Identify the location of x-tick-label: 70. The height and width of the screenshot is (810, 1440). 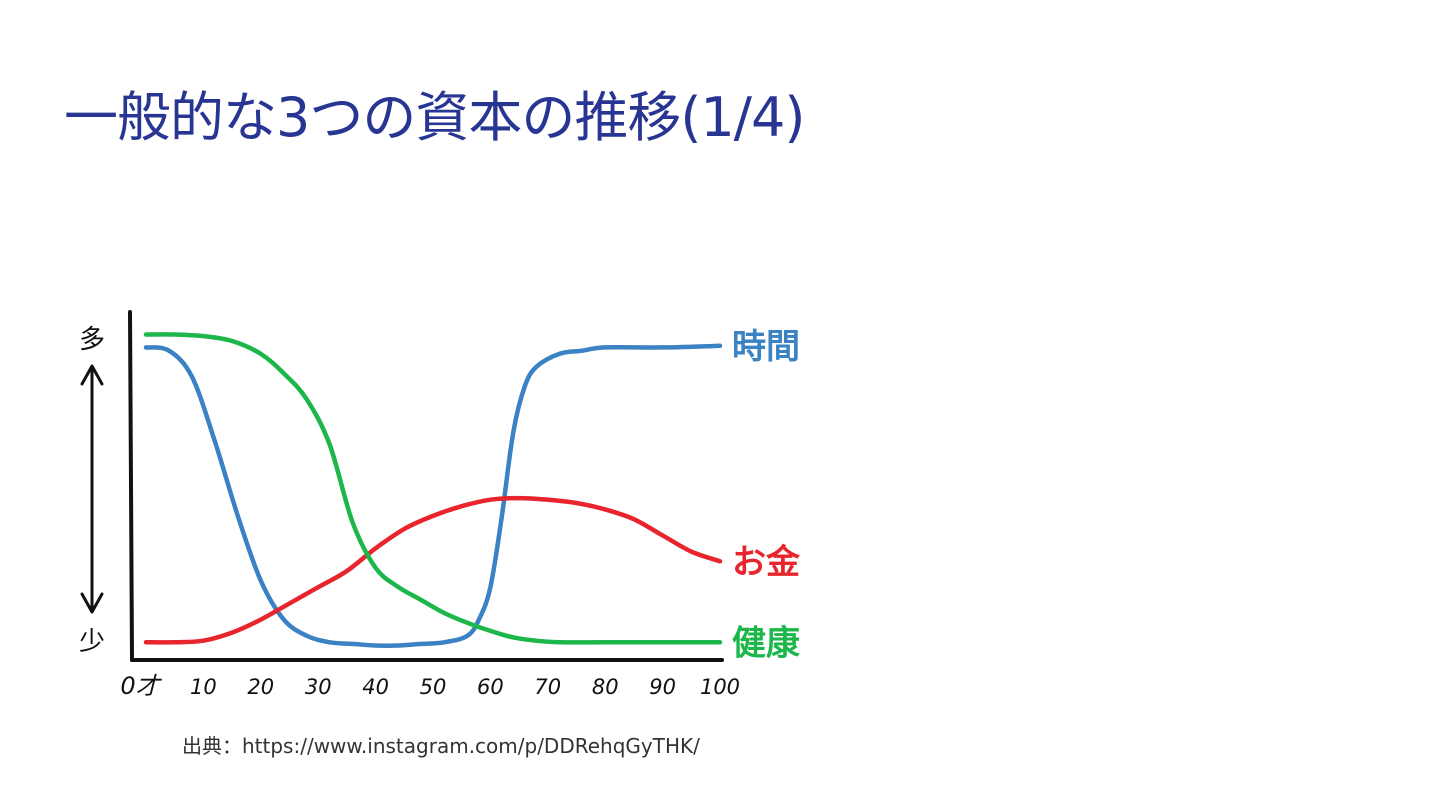
(547, 687).